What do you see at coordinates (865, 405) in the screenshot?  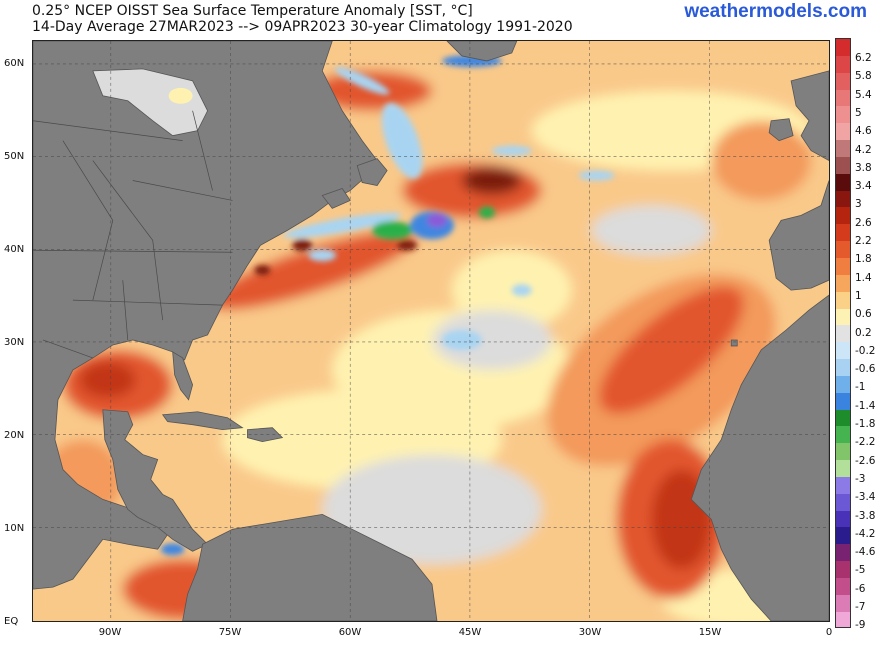 I see `colorbar-tick-label: -1.4` at bounding box center [865, 405].